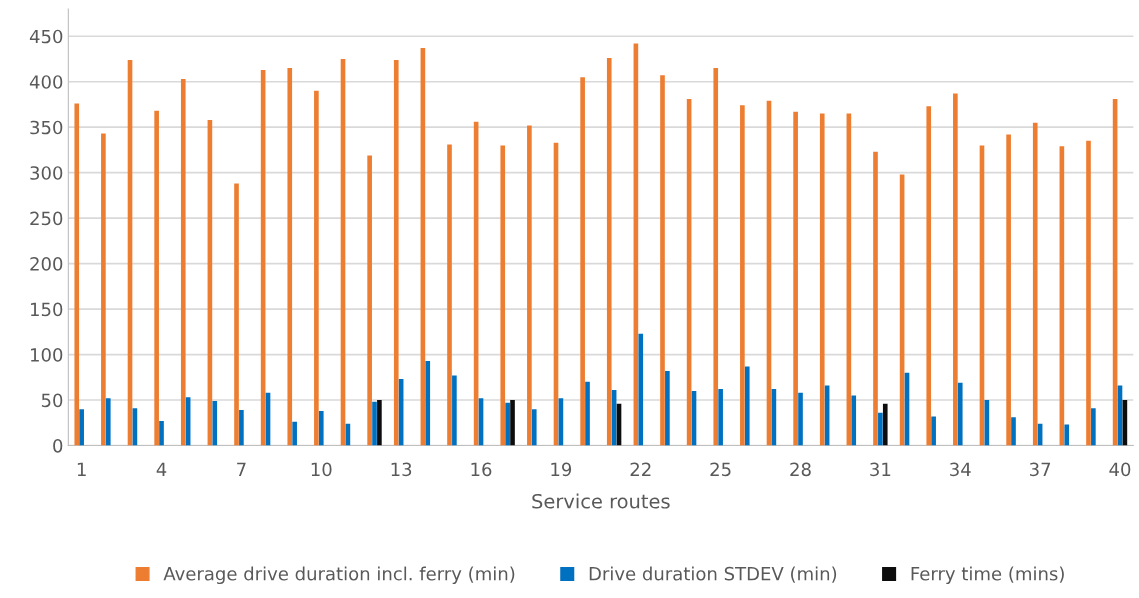  I want to click on x-tick-label: 19, so click(561, 469).